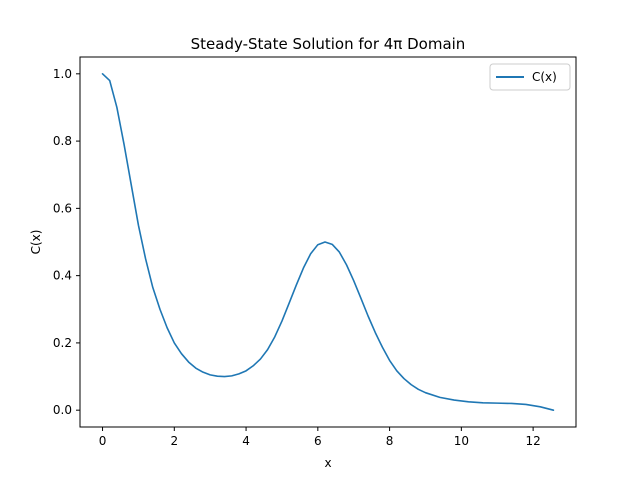  I want to click on x-tick-label: 0, so click(103, 441).